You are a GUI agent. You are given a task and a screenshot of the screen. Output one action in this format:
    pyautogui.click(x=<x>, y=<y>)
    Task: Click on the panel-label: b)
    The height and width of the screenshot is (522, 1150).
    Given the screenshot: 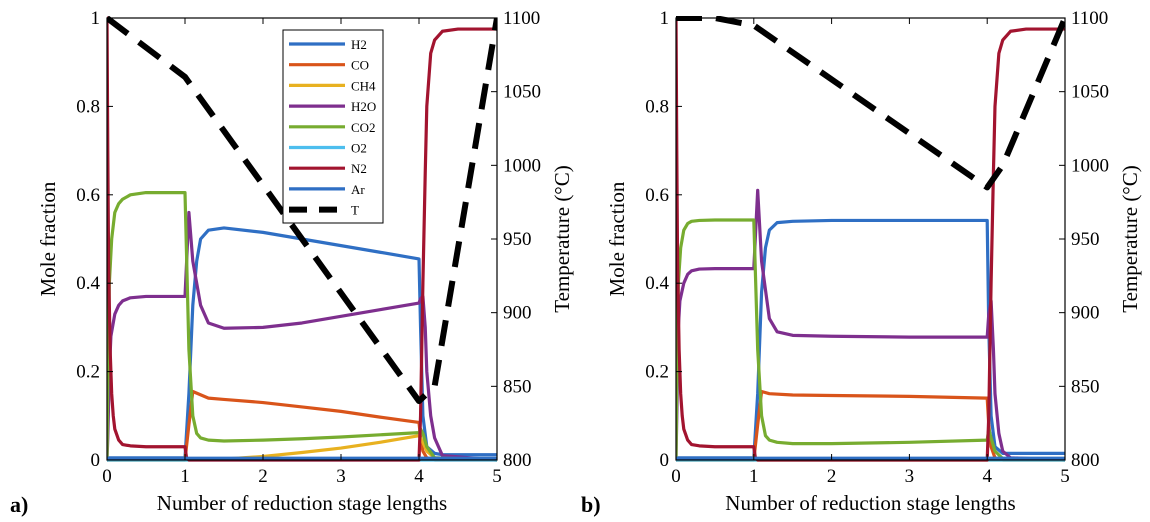 What is the action you would take?
    pyautogui.click(x=591, y=504)
    